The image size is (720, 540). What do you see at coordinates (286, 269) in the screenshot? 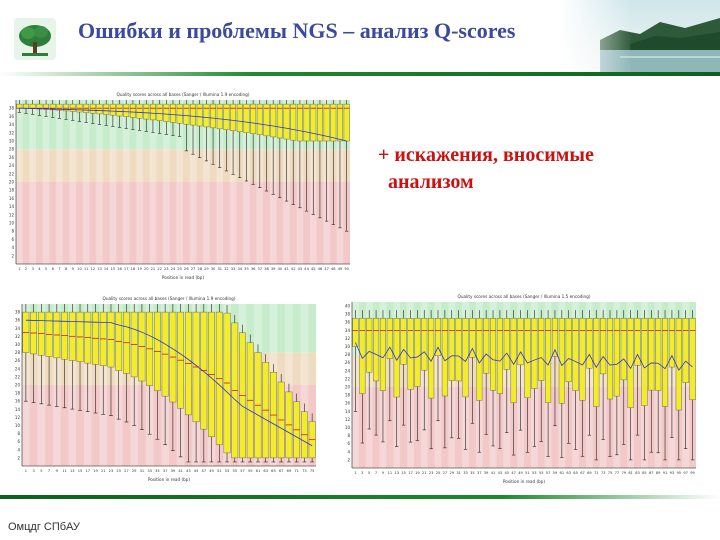
I see `x-tick-label: 41` at bounding box center [286, 269].